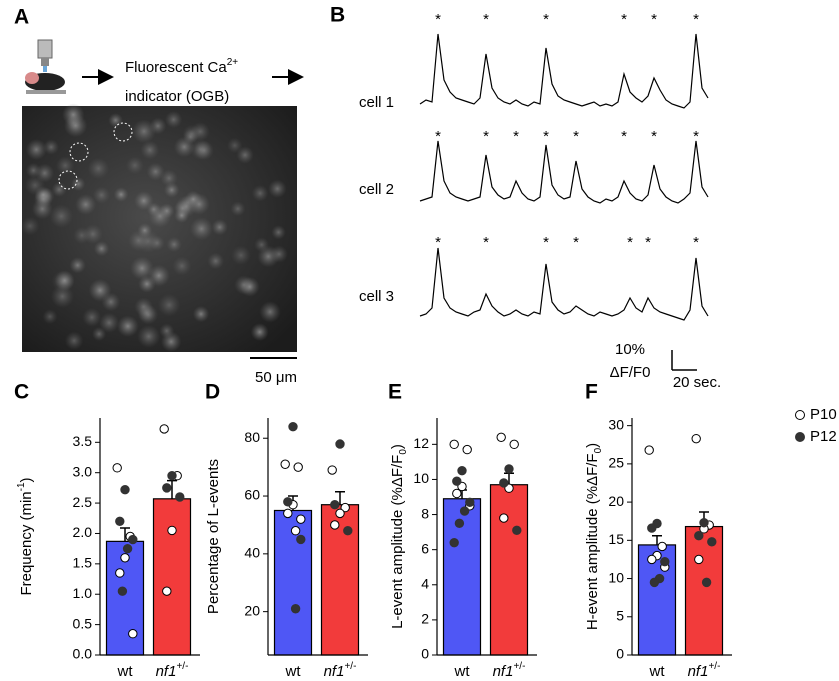 Image resolution: width=839 pixels, height=681 pixels. Describe the element at coordinates (425, 619) in the screenshot. I see `y-tick-label: 2` at that location.